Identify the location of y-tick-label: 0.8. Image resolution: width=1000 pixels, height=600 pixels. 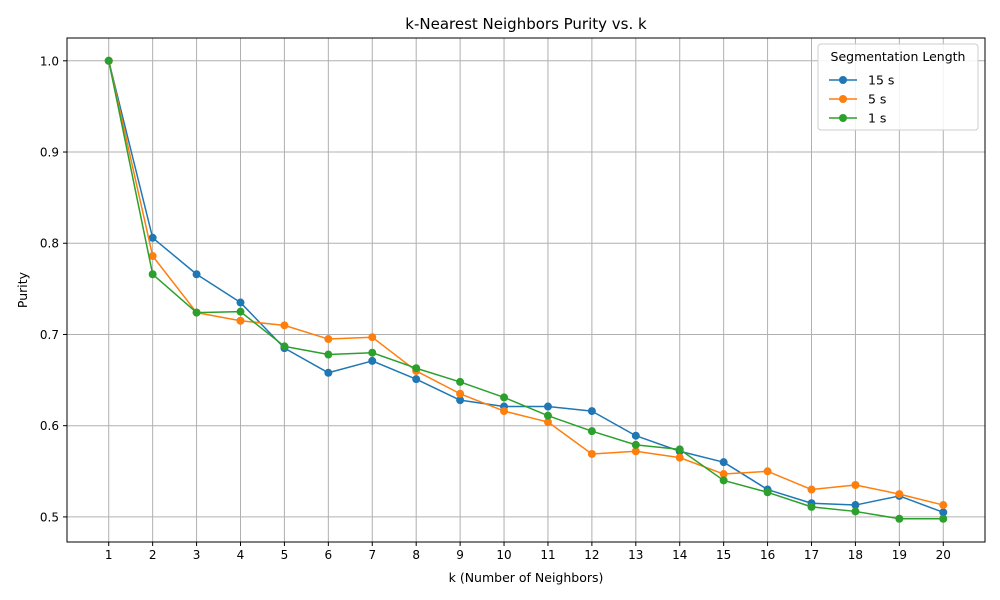
(49, 244).